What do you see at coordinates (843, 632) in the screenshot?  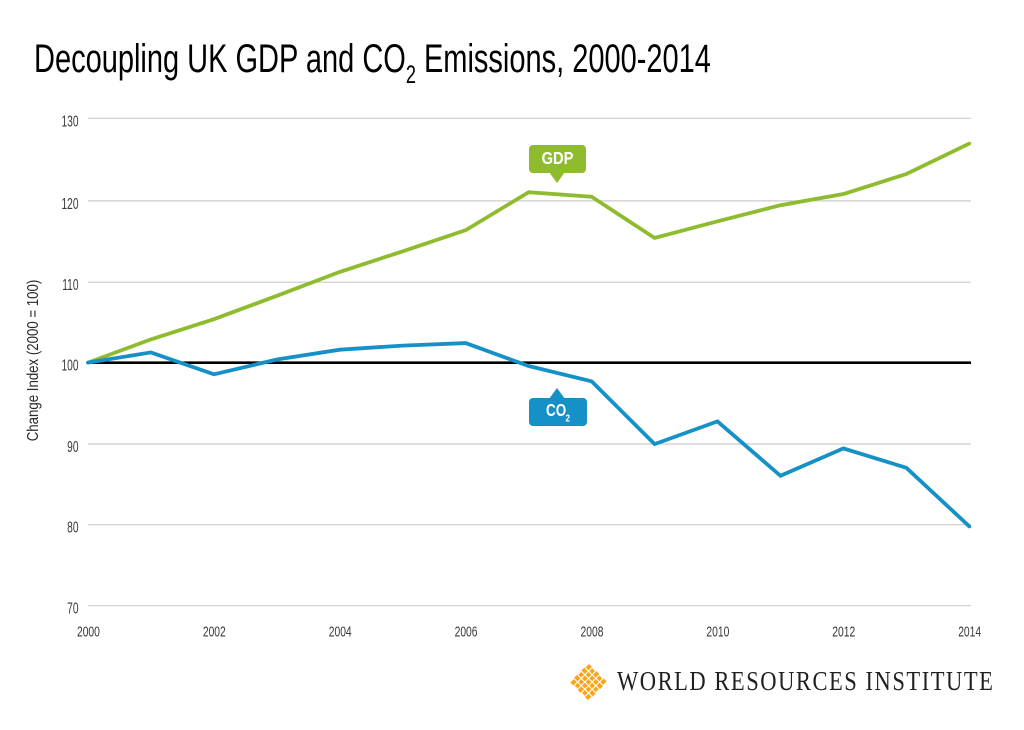 I see `svg-text: 2012` at bounding box center [843, 632].